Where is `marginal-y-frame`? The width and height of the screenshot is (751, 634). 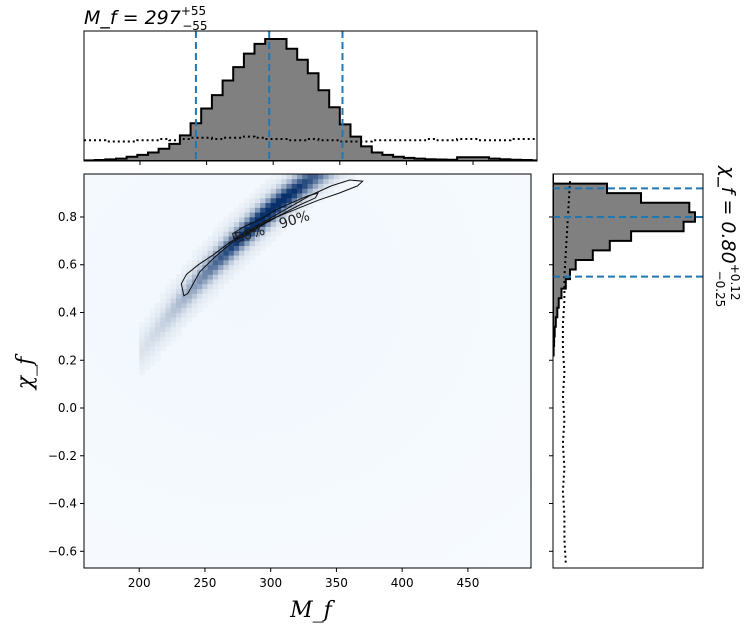 marginal-y-frame is located at coordinates (628, 371).